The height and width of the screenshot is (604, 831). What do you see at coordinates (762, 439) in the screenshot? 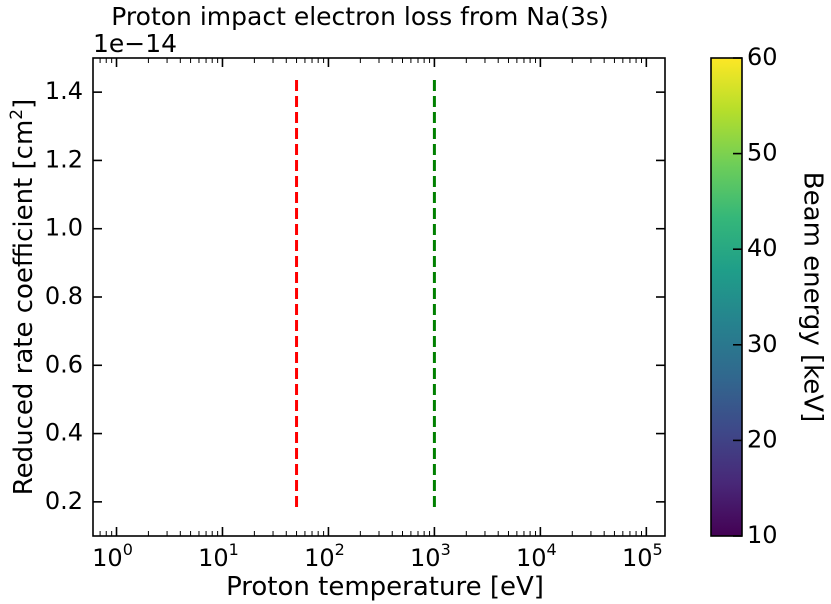
I see `colorbar-tick-label: 20` at bounding box center [762, 439].